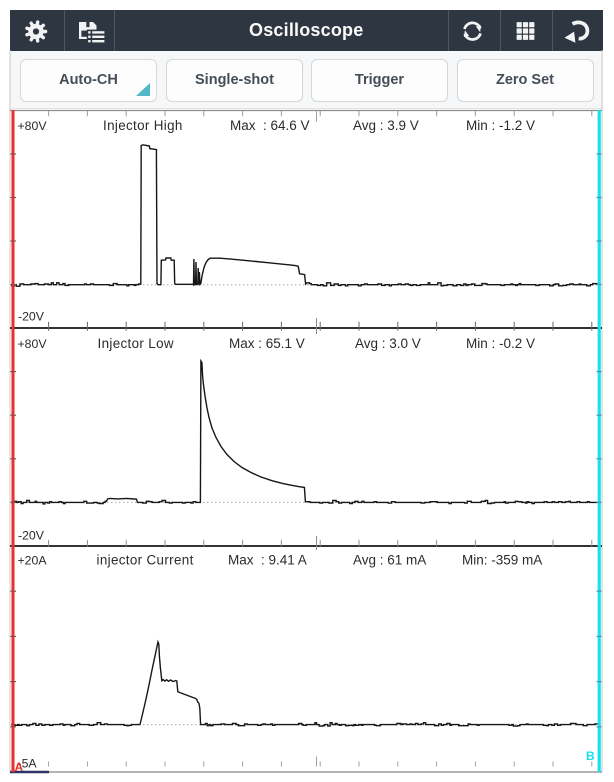  What do you see at coordinates (590, 756) in the screenshot?
I see `svg-text: B` at bounding box center [590, 756].